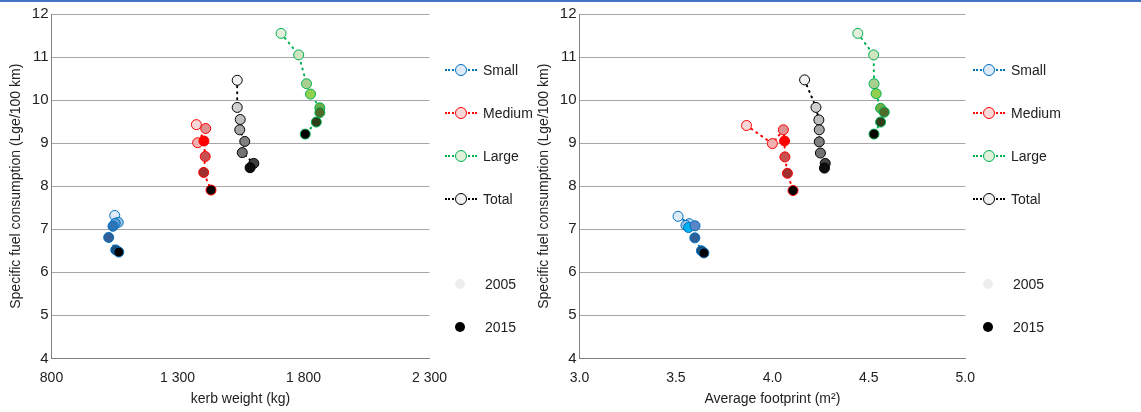 This screenshot has height=412, width=1141. Describe the element at coordinates (177, 376) in the screenshot. I see `x-tick-label: 1 300` at that location.